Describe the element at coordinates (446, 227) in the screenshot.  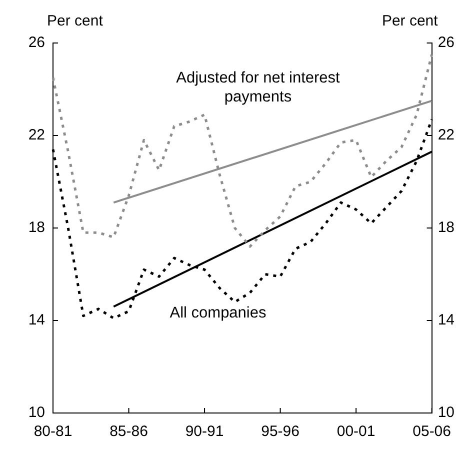
I see `y2-tick-label: 18` at that location.